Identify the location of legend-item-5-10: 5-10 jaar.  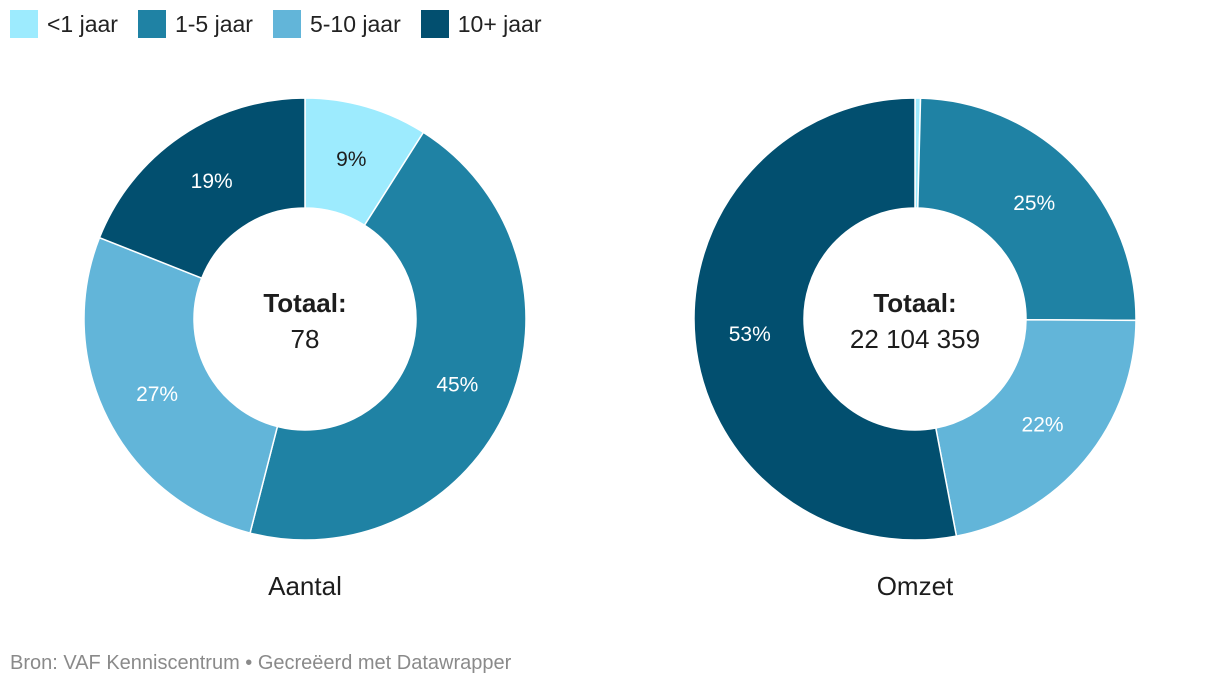
(336, 24).